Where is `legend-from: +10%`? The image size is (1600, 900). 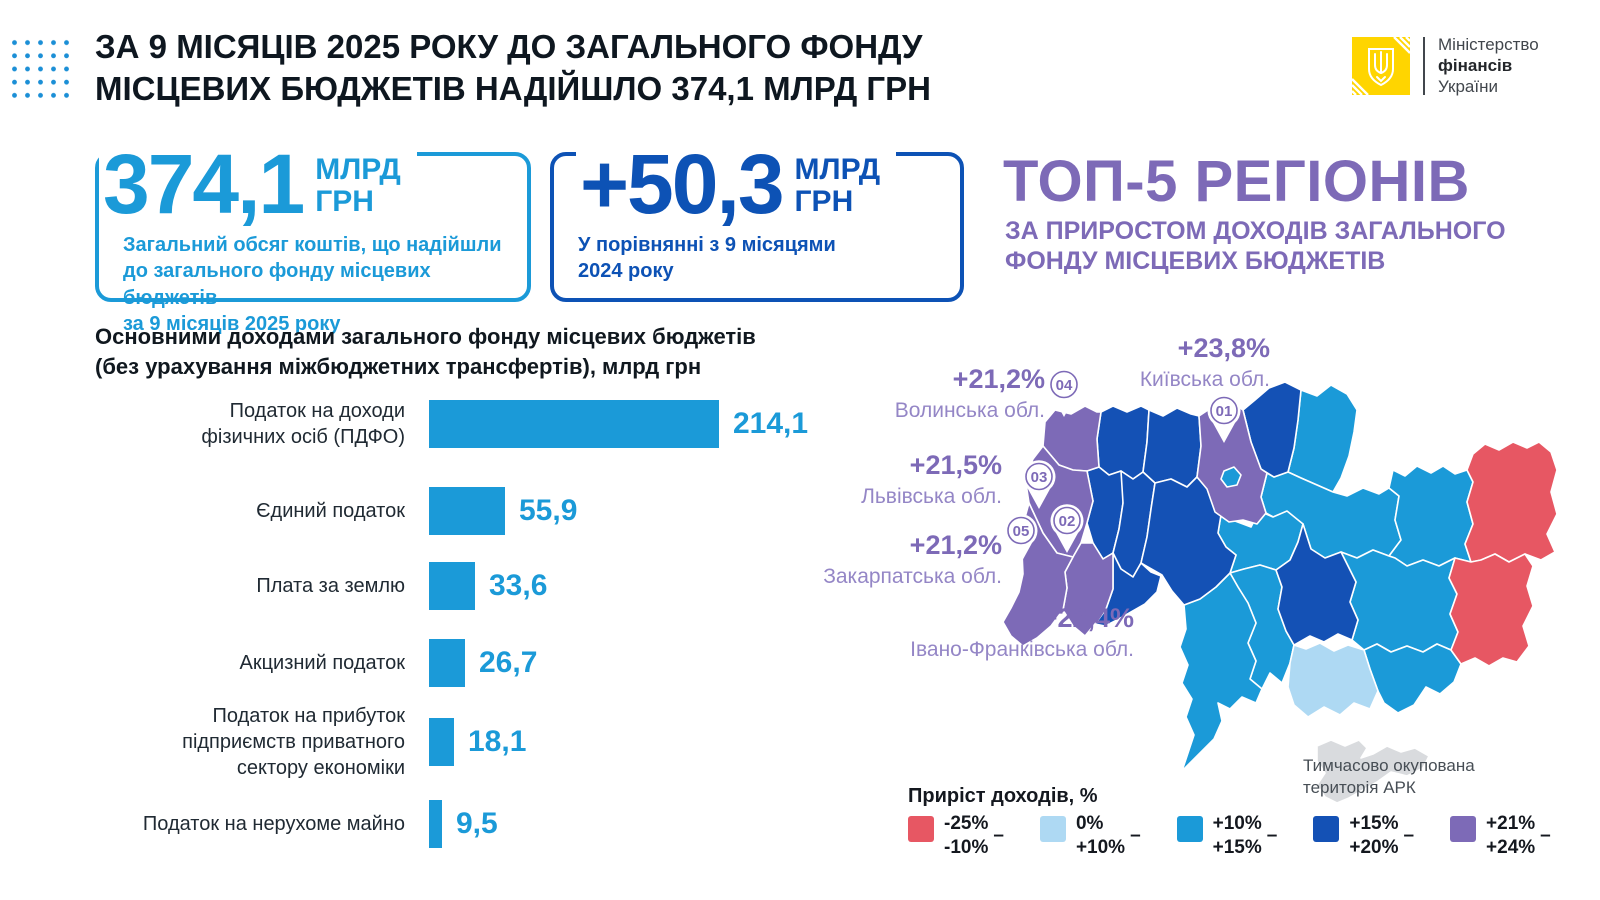 legend-from: +10% is located at coordinates (1237, 823).